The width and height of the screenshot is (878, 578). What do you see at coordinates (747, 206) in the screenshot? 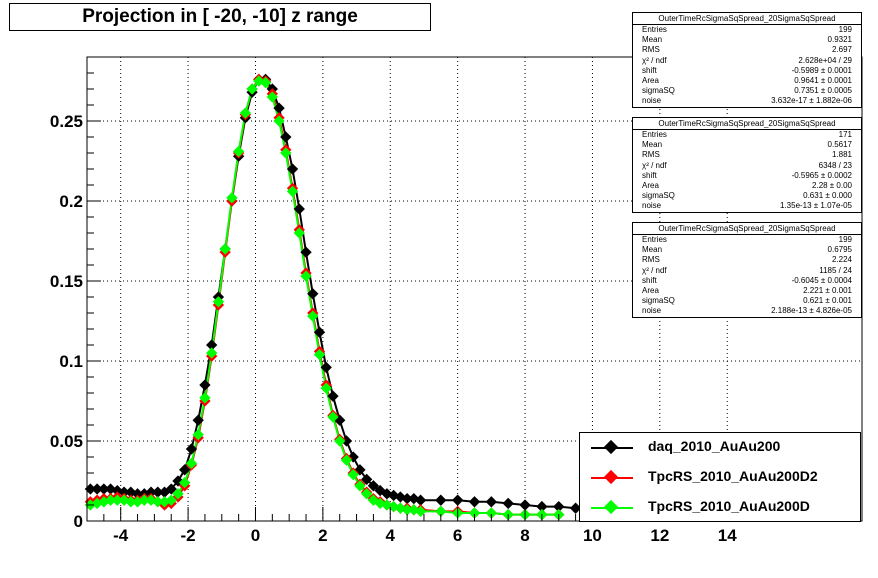
I see `stat-row: noise 1.35e-13 ± 1.07e-05` at bounding box center [747, 206].